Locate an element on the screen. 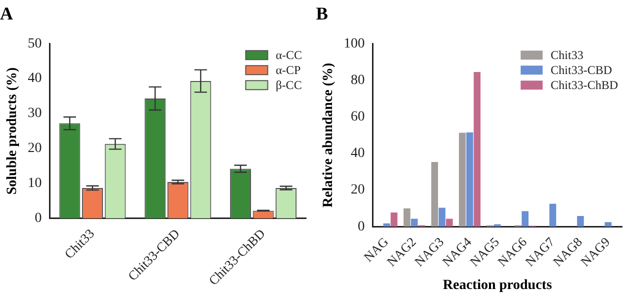 Image resolution: width=632 pixels, height=298 pixels. y-tick-label: 80 is located at coordinates (357, 80).